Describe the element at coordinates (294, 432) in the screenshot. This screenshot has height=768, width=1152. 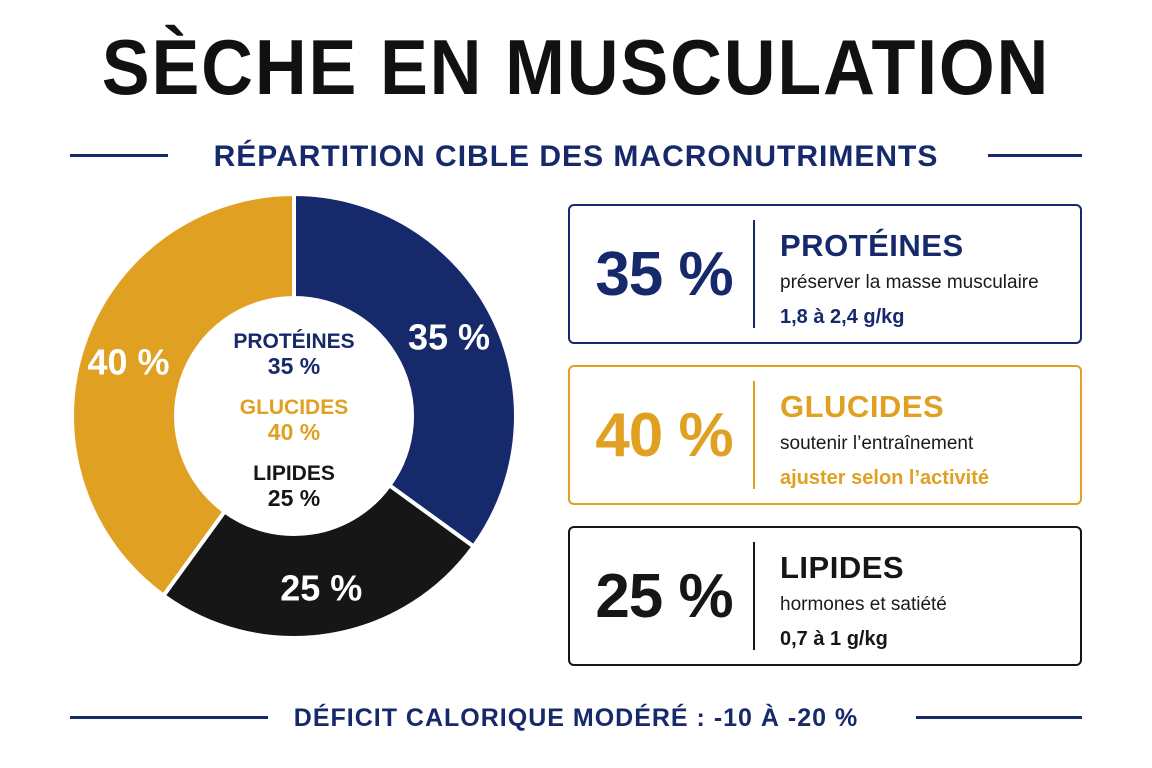
I see `center-label-value: 40 %` at that location.